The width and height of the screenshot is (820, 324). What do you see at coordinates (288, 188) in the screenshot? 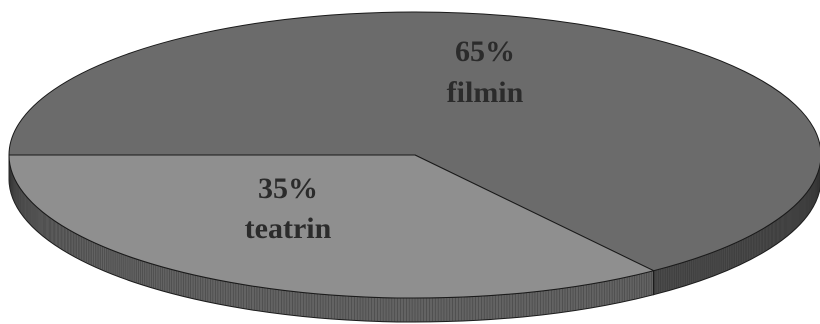
I see `slice-percent-label: 35%` at bounding box center [288, 188].